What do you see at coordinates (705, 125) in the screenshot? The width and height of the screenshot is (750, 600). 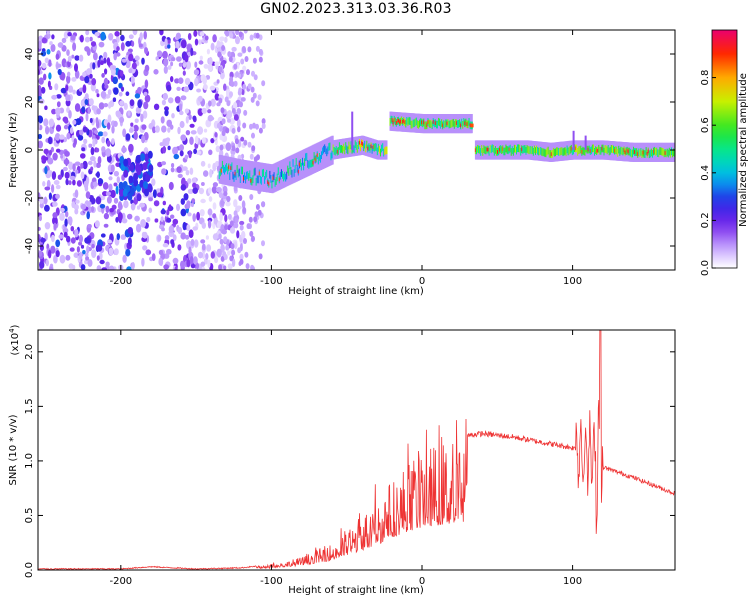 I see `colorbar-tick-label: 0.6` at bounding box center [705, 125].